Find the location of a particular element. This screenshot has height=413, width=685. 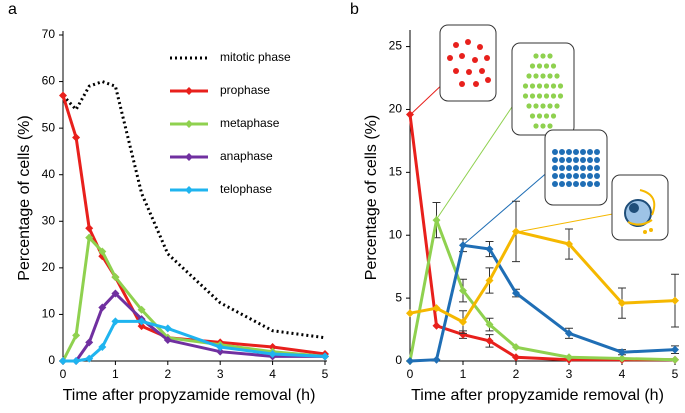

y-tick-label: 40 is located at coordinates (49, 174).